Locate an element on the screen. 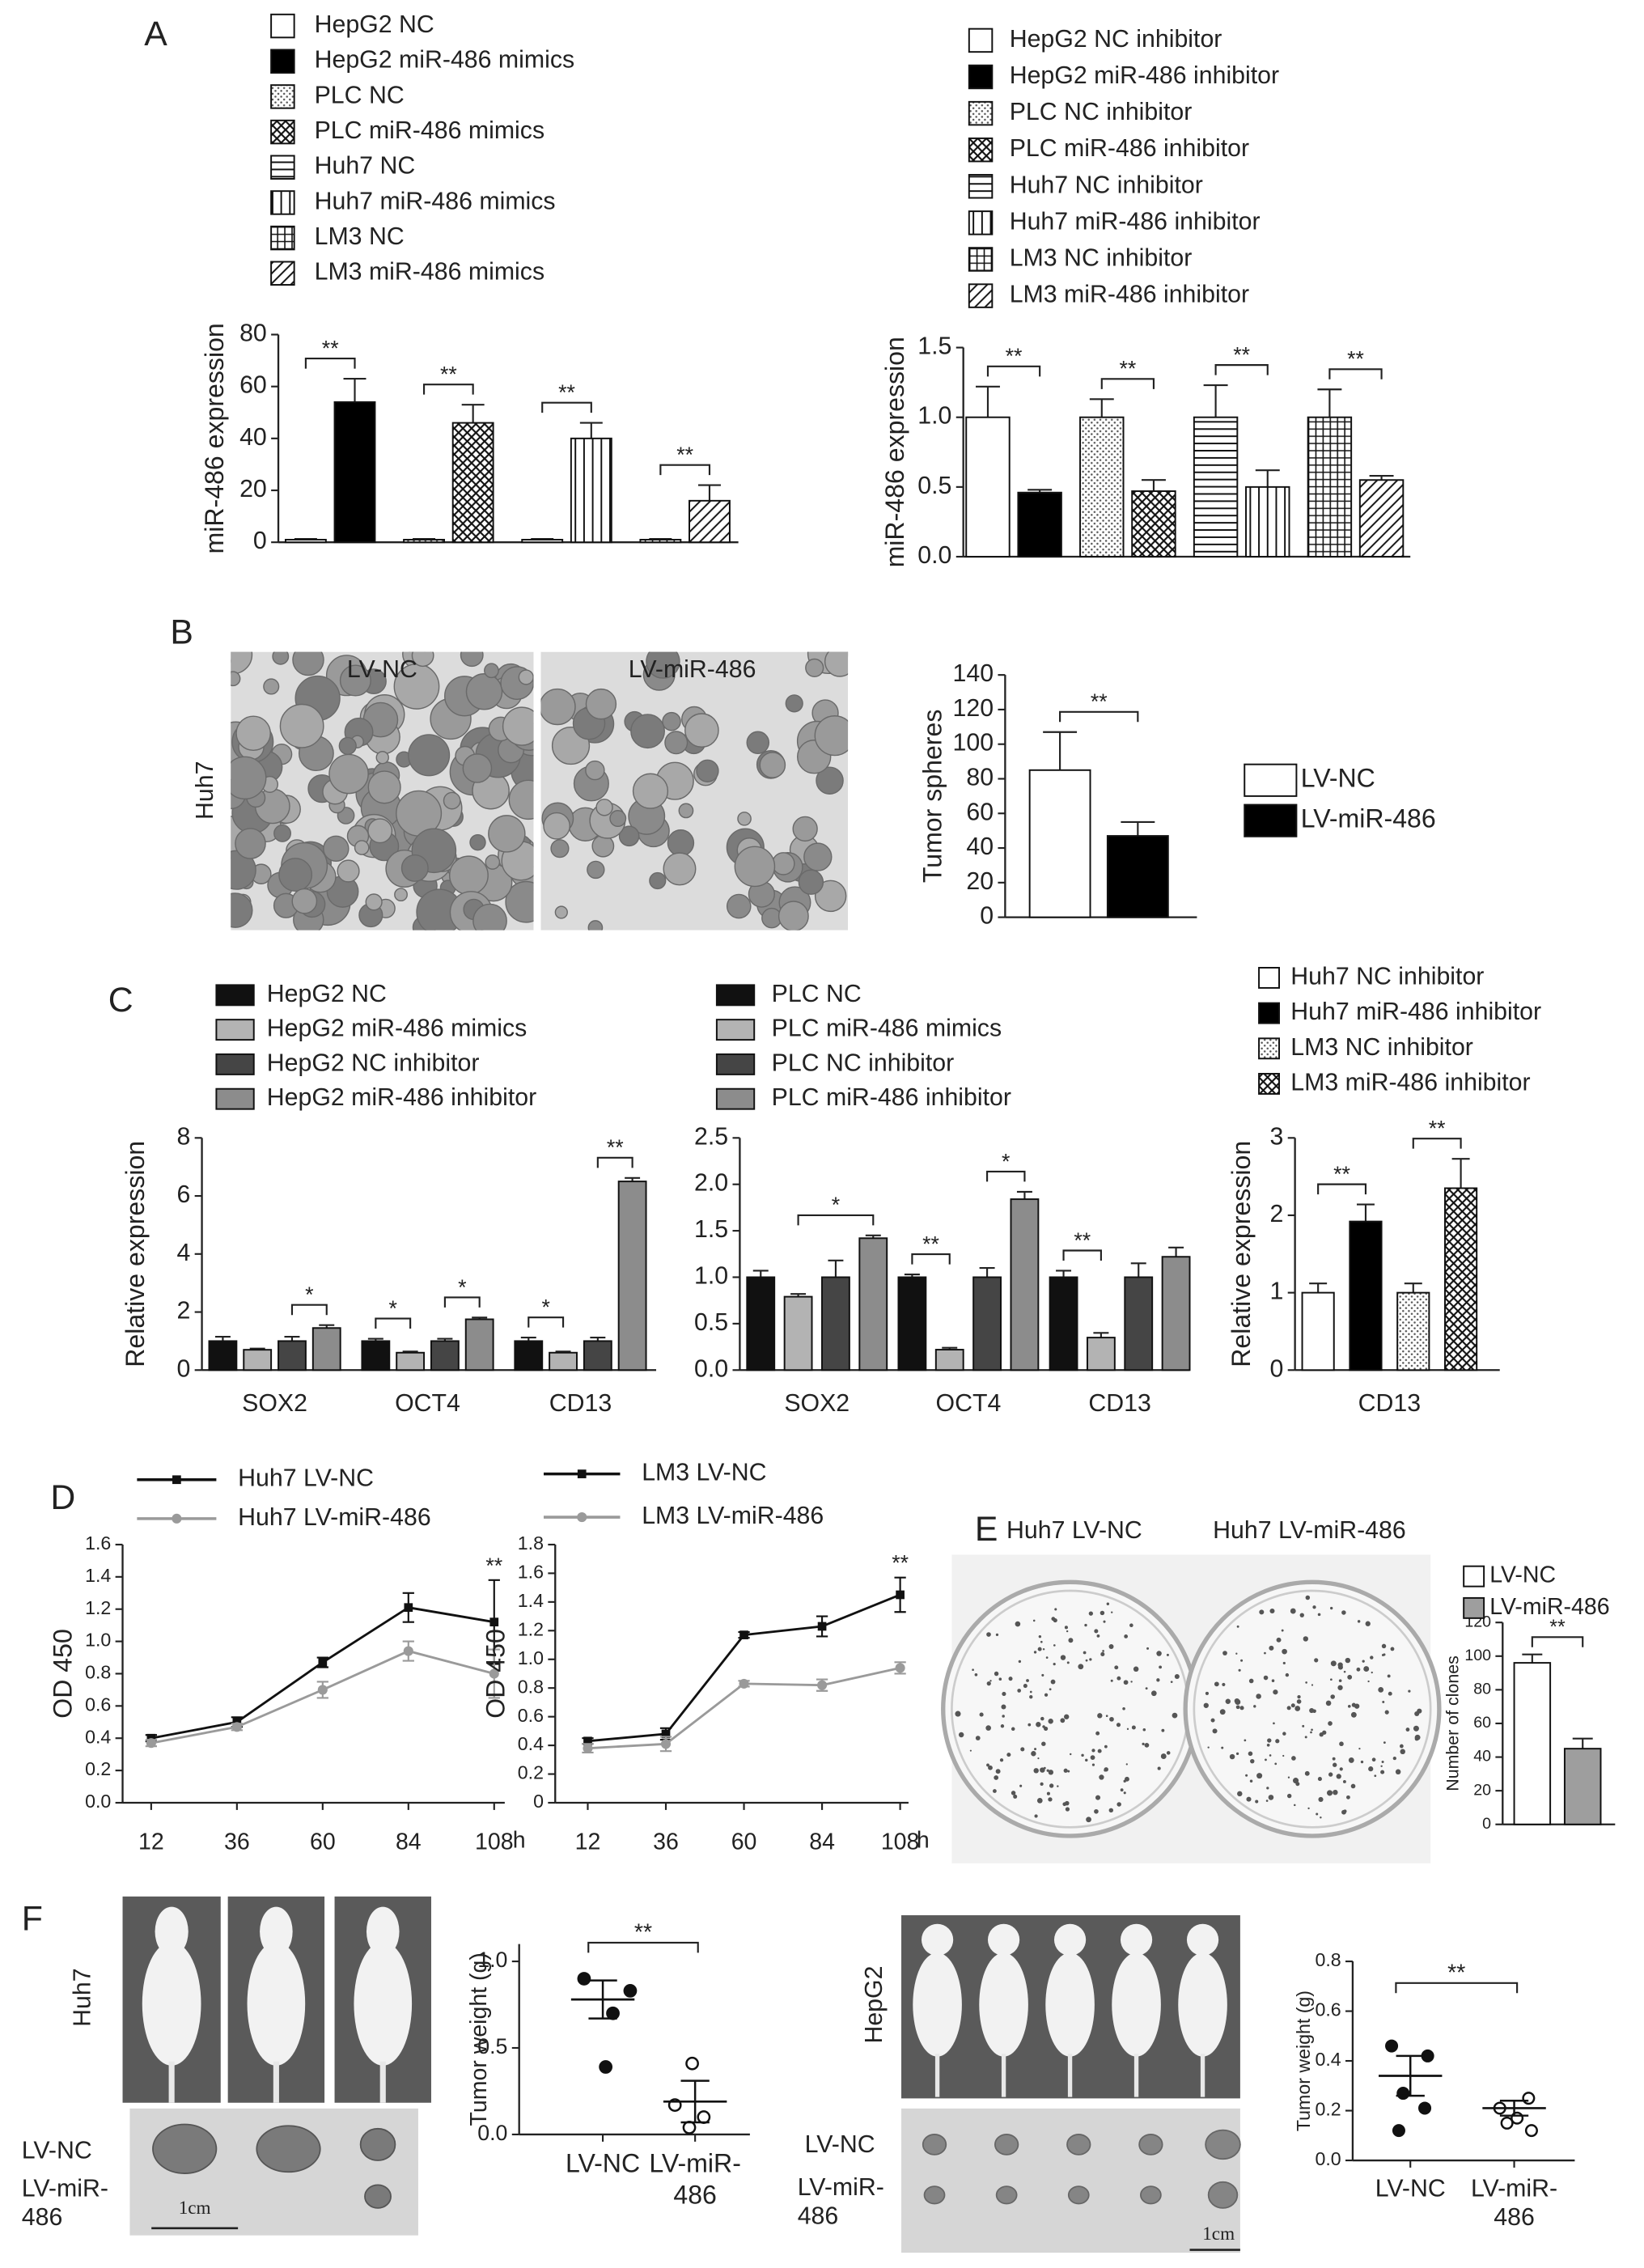 The width and height of the screenshot is (1644, 2268). y-tick-label: 1.0 is located at coordinates (492, 1960).